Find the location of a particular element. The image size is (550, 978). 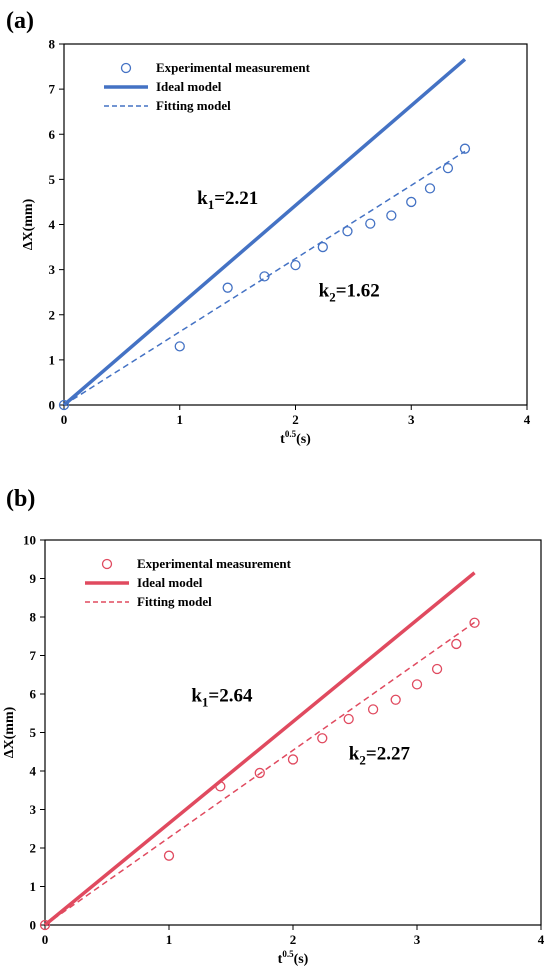

k-annotation: k1=2.21 is located at coordinates (227, 200).